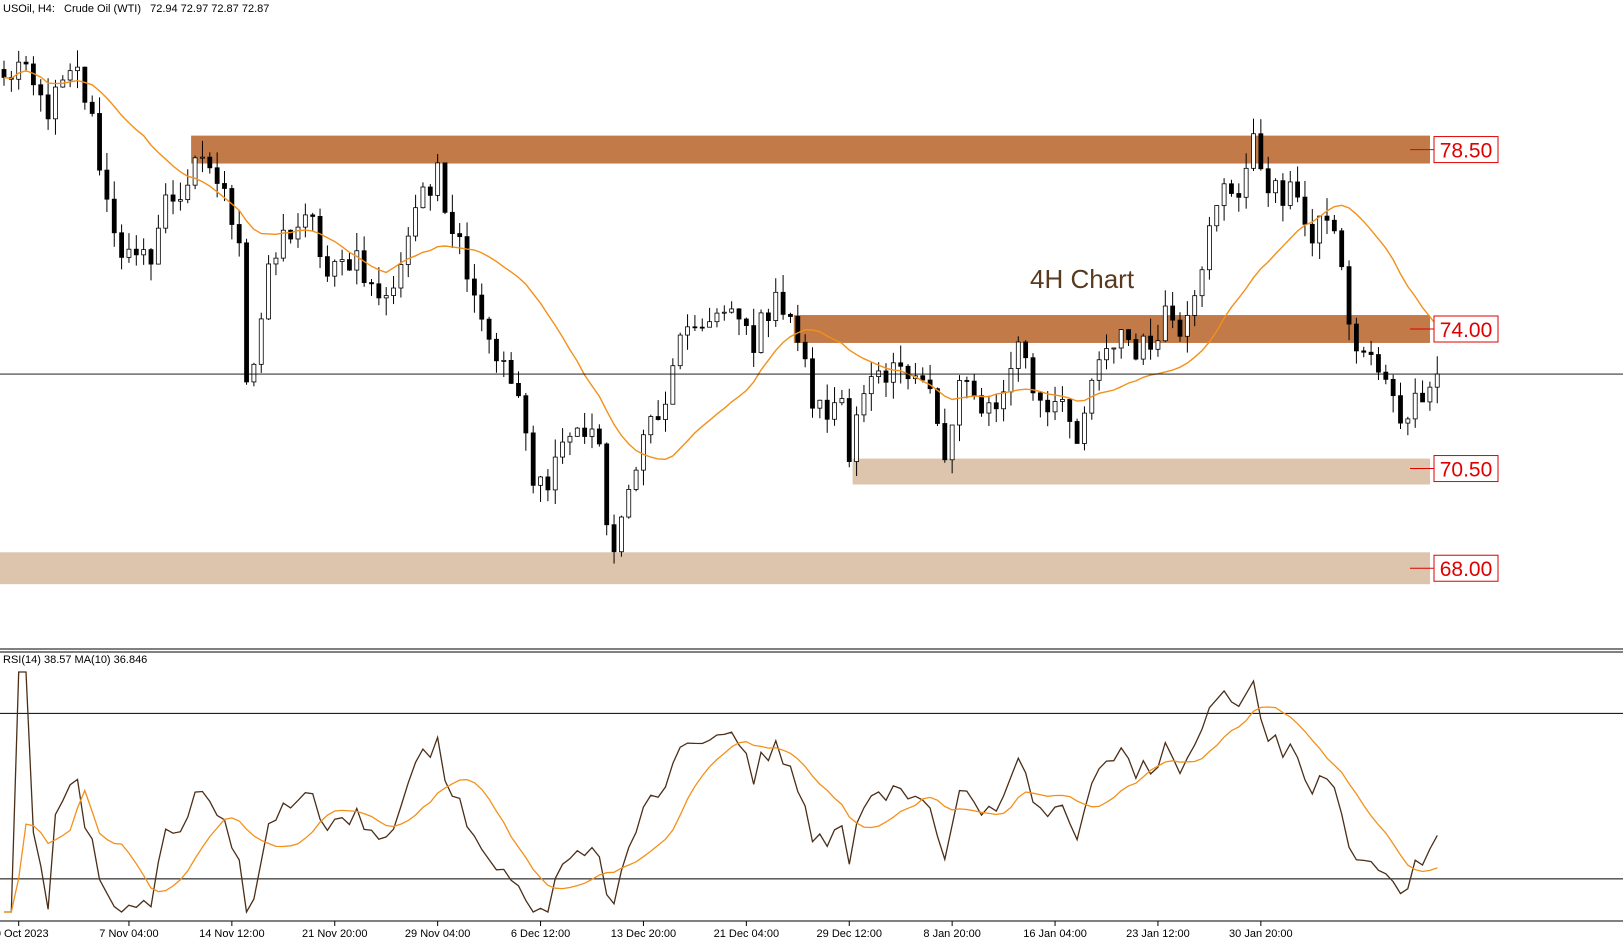 The image size is (1623, 941). What do you see at coordinates (1466, 569) in the screenshot?
I see `level-label: 68.00` at bounding box center [1466, 569].